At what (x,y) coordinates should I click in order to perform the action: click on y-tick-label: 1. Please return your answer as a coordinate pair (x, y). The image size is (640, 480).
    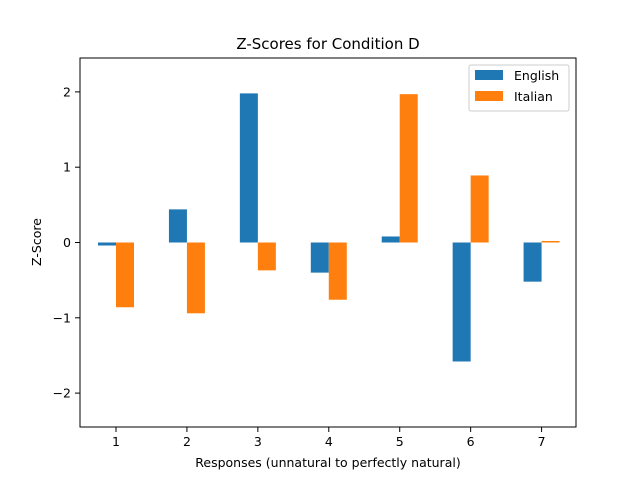
    Looking at the image, I should click on (67, 167).